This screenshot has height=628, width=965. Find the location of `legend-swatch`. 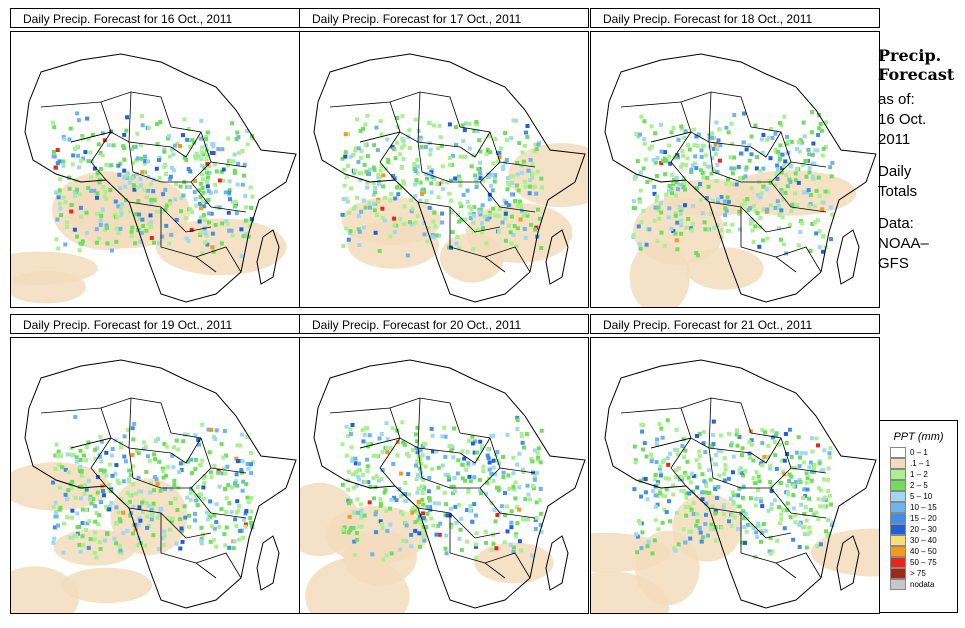

legend-swatch is located at coordinates (898, 452).